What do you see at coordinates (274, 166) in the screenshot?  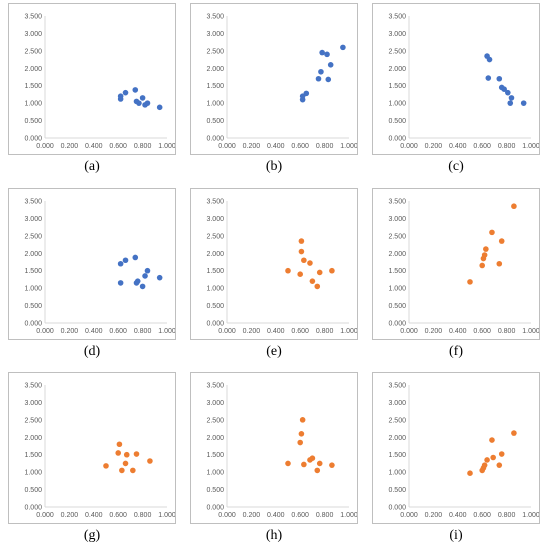 I see `panel-caption: (b)` at bounding box center [274, 166].